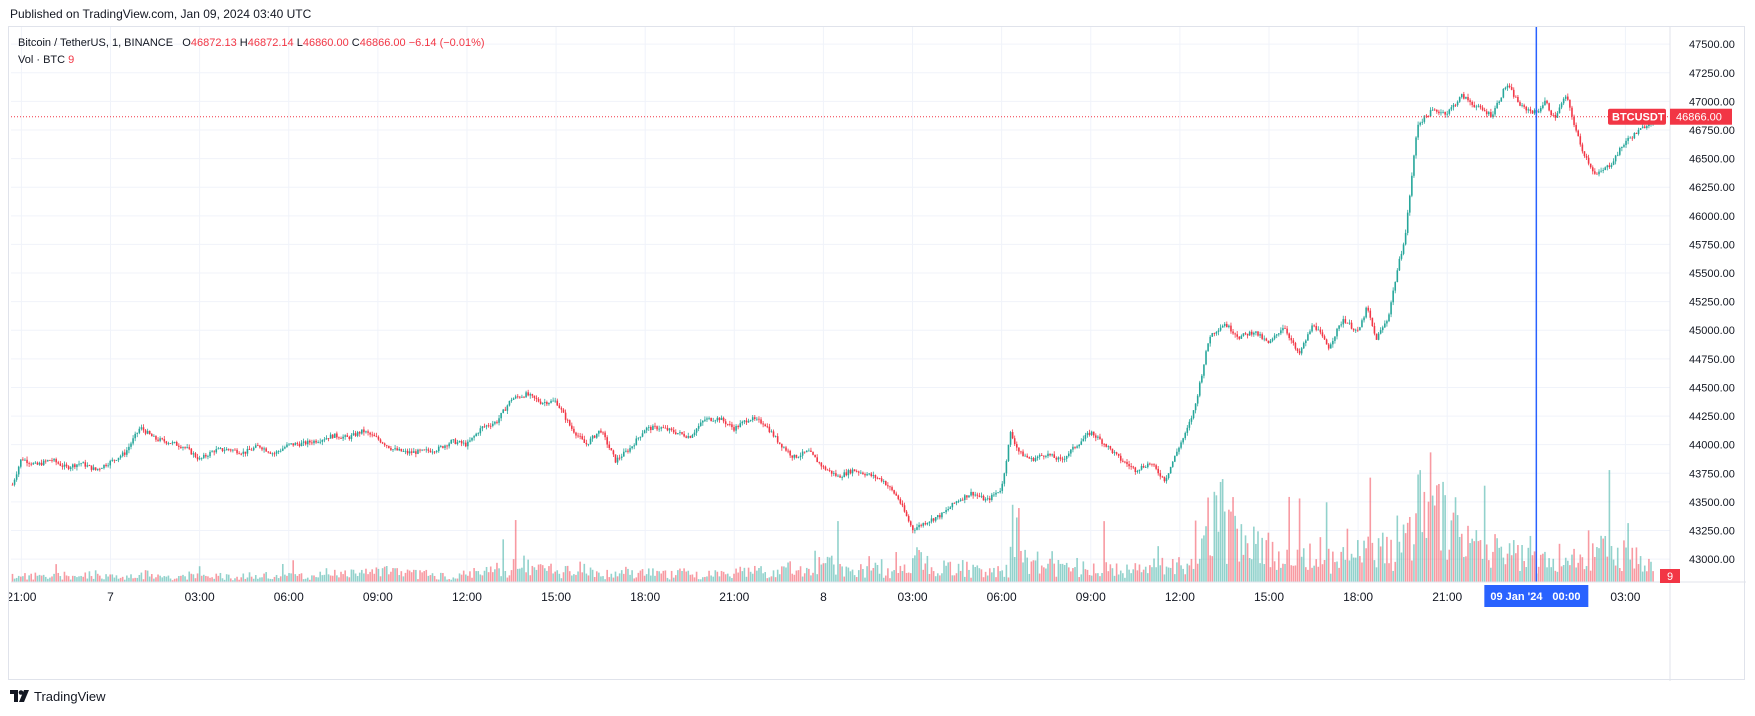 Image resolution: width=1755 pixels, height=716 pixels. I want to click on open-label: O, so click(186, 43).